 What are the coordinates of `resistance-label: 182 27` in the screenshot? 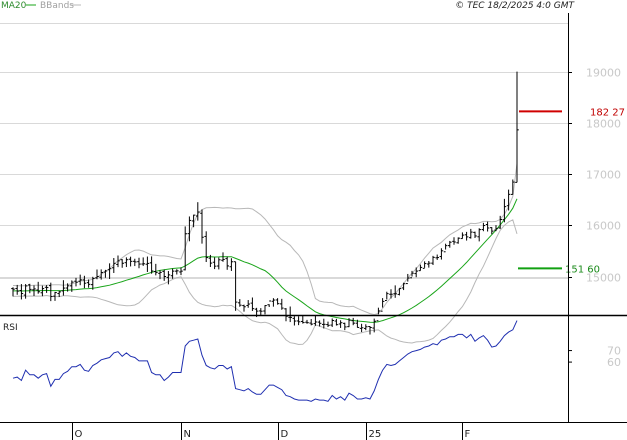 It's located at (607, 112).